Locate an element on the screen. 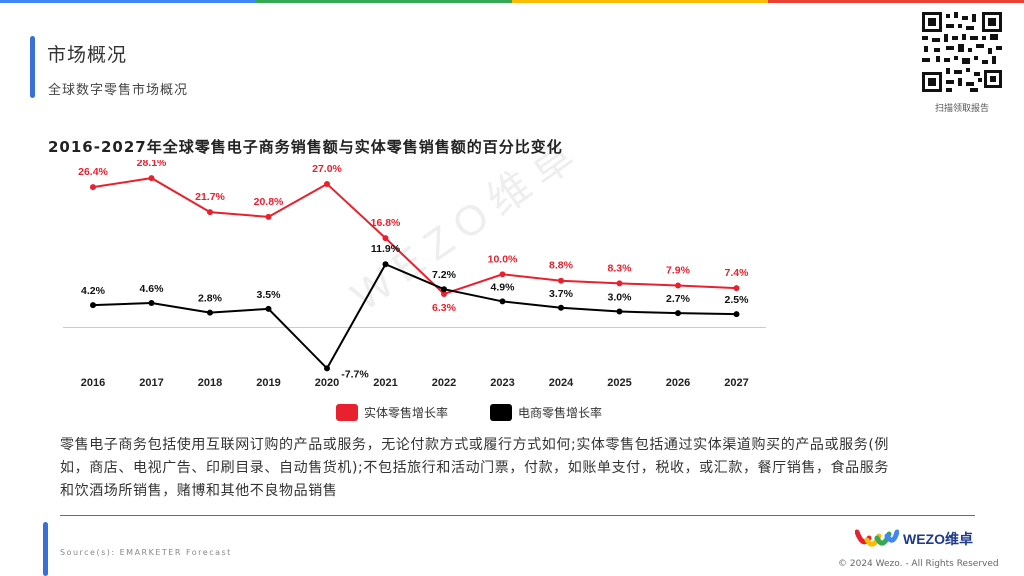 This screenshot has height=576, width=1024. legend-label-physical: 实体零售增长率 is located at coordinates (406, 413).